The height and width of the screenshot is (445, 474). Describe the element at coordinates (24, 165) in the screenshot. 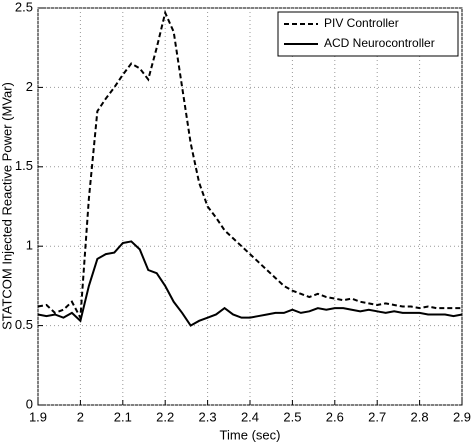

I see `y-tick-label: 1.5` at that location.